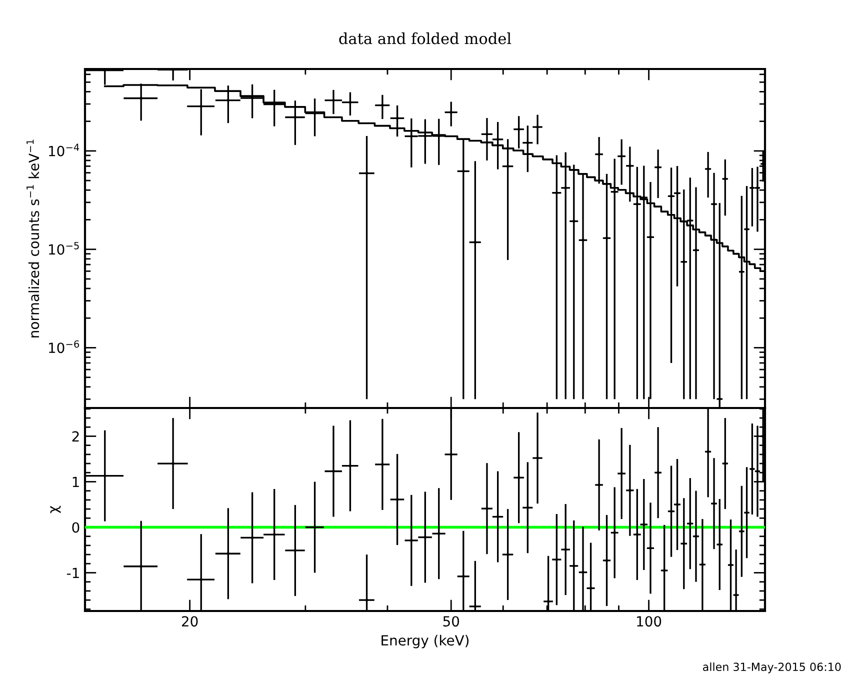 The image size is (850, 680). What do you see at coordinates (772, 668) in the screenshot?
I see `text: allen 31-May-2015 06:10` at bounding box center [772, 668].